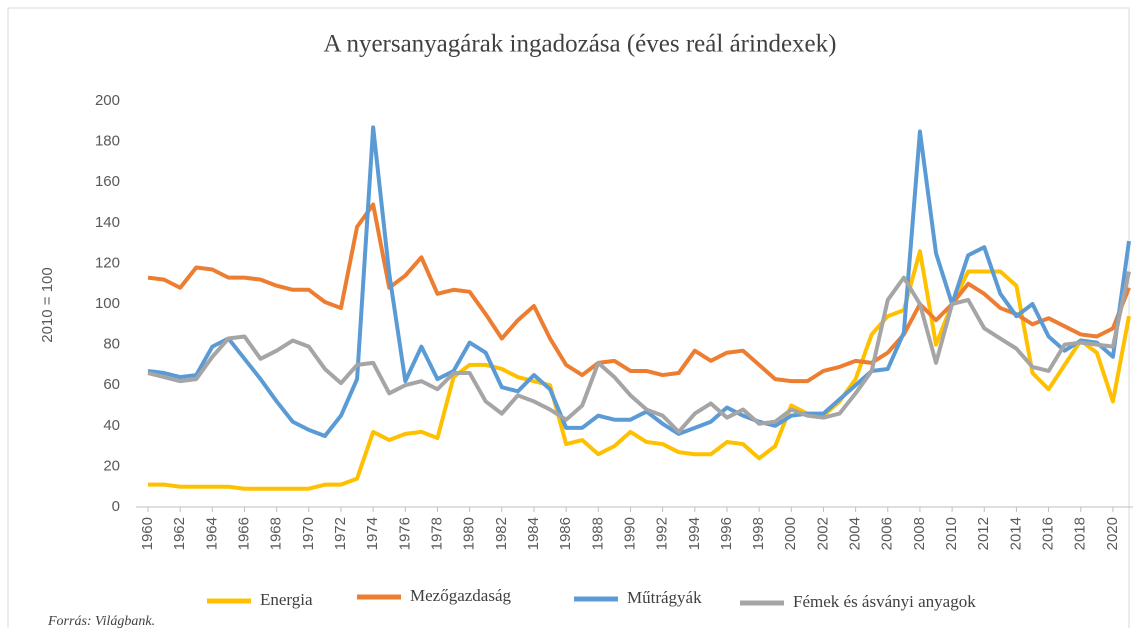 The width and height of the screenshot is (1138, 628). Describe the element at coordinates (983, 533) in the screenshot. I see `x-tick-label: 2012` at that location.